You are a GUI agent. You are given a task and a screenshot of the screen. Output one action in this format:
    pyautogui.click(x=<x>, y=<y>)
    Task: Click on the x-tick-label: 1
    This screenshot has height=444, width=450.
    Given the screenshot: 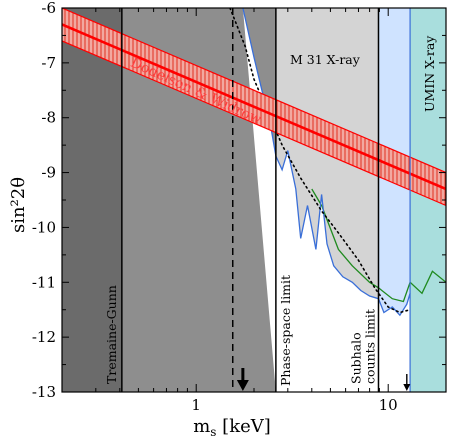 What is the action you would take?
    pyautogui.click(x=196, y=405)
    